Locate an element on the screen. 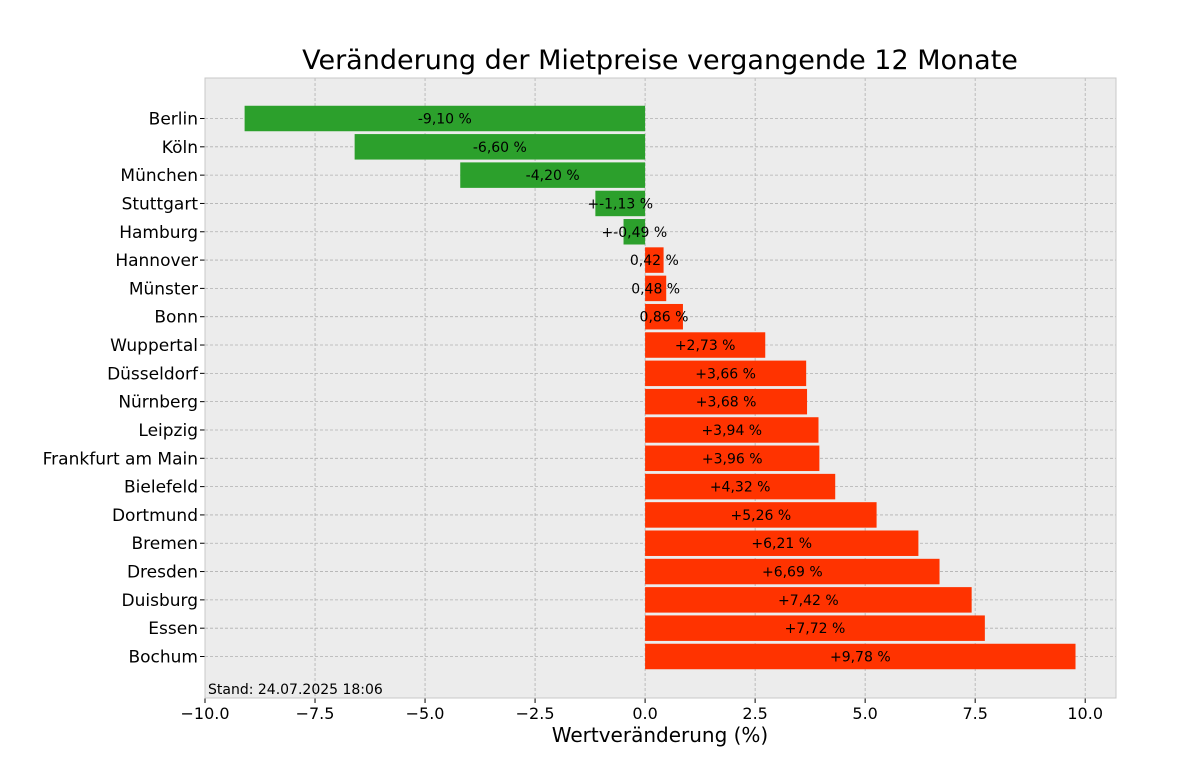 Image resolution: width=1200 pixels, height=775 pixels. x-tick-label: −7.5 is located at coordinates (315, 713).